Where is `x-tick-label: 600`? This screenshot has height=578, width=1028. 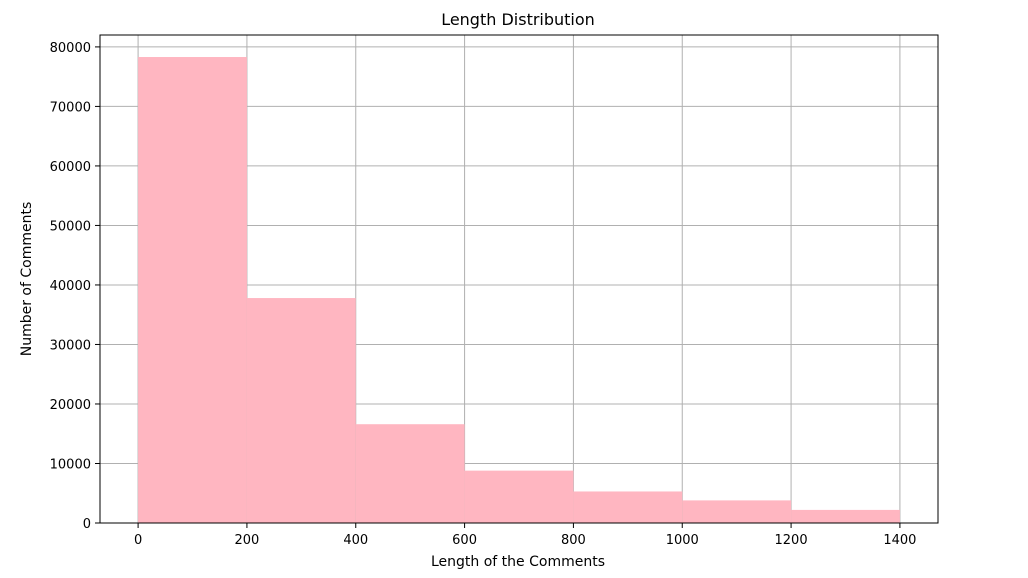 x-tick-label: 600 is located at coordinates (464, 540).